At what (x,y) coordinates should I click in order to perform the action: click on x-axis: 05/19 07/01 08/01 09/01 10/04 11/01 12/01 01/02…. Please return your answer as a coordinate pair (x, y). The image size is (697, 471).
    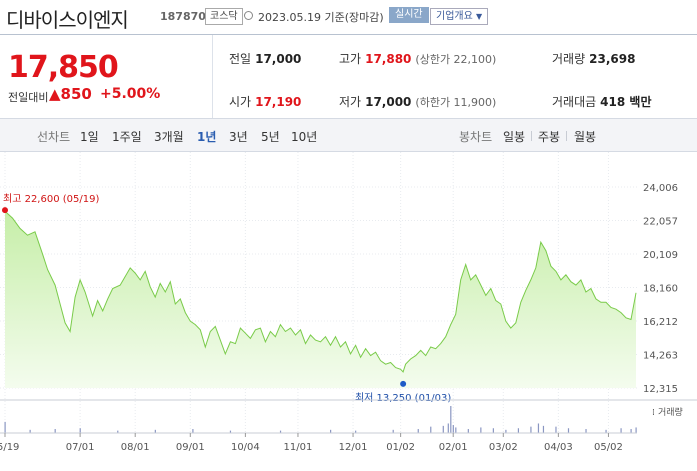
    Looking at the image, I should click on (311, 443).